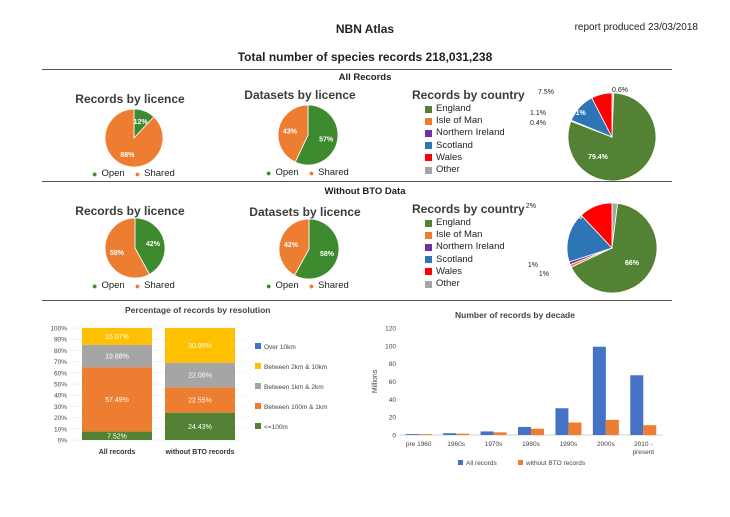 The width and height of the screenshot is (730, 517). What do you see at coordinates (465, 121) in the screenshot?
I see `legend-isle-of-man: Isle of Man` at bounding box center [465, 121].